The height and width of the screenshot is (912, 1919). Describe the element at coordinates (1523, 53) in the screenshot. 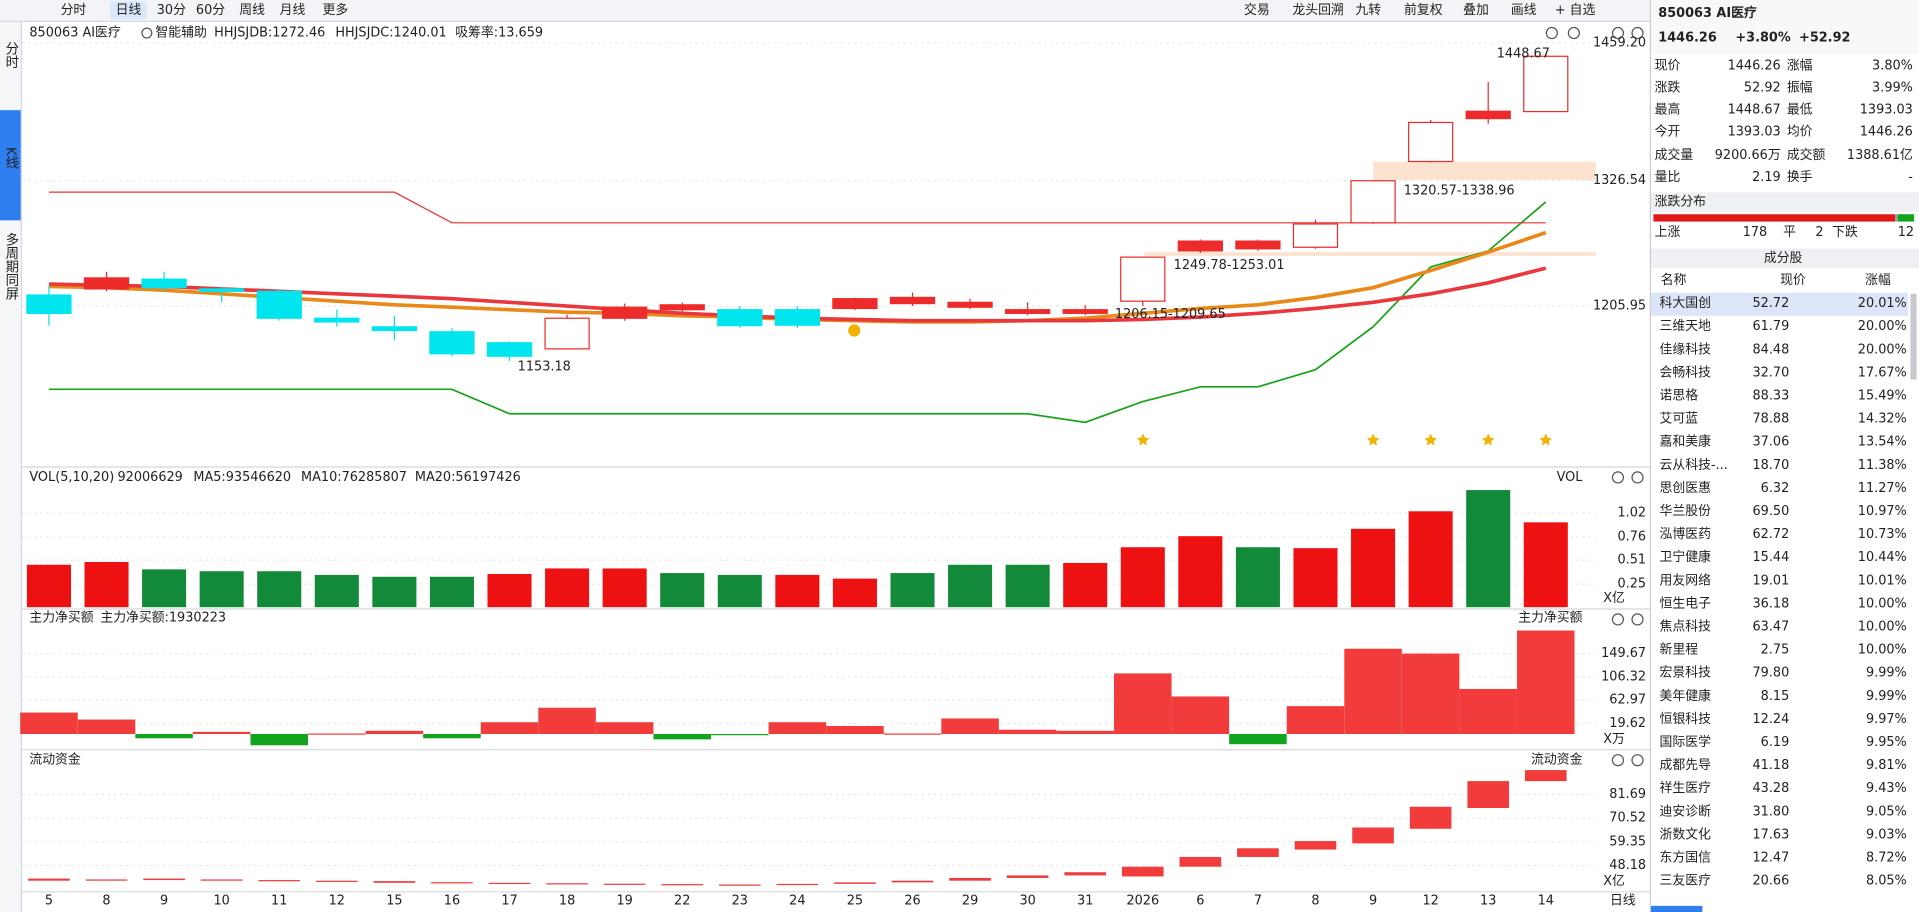

I see `price-annotation: 1448.67` at that location.